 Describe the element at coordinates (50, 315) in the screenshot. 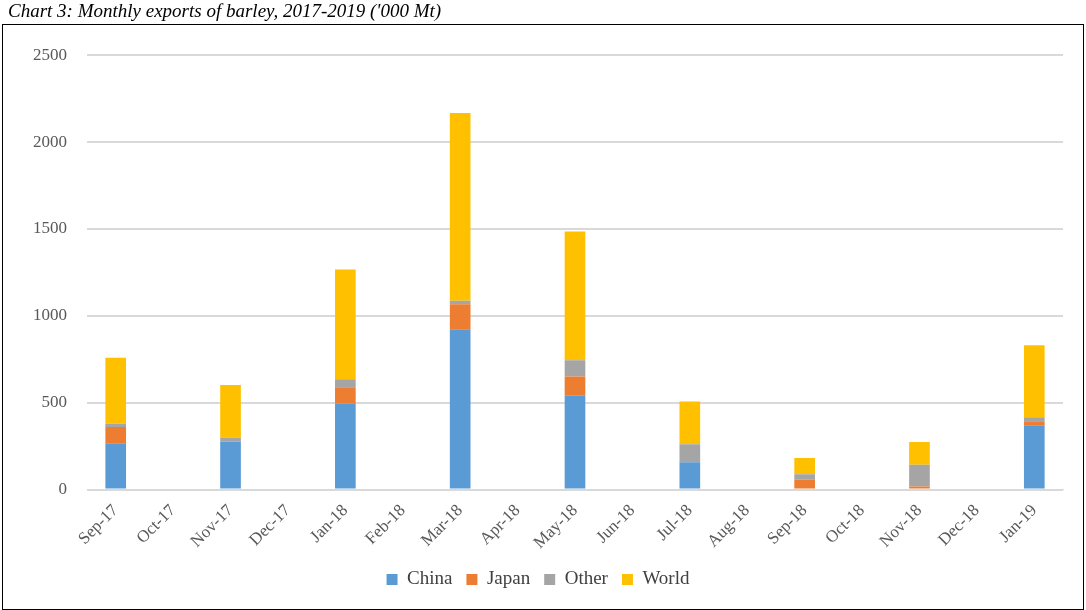

I see `y-tick-label: 1000` at that location.